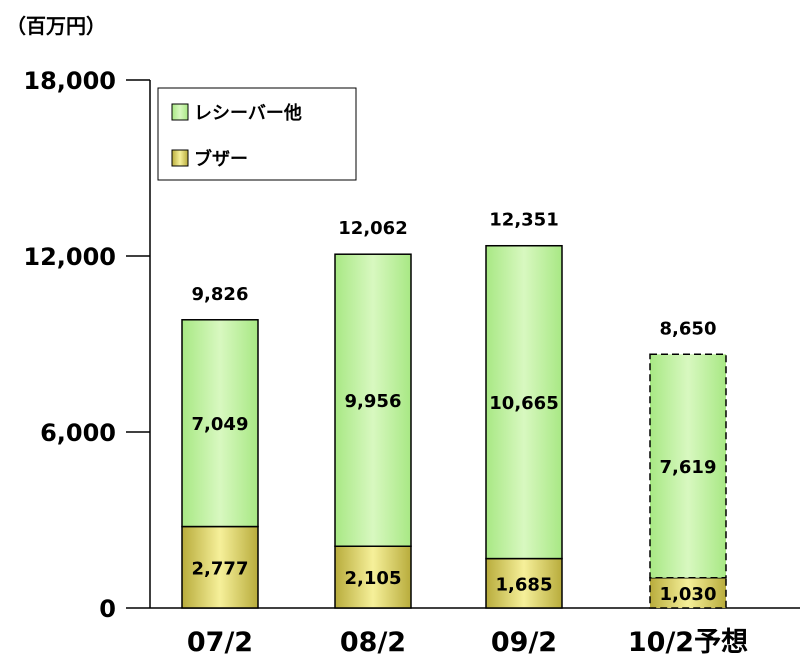 This screenshot has height=660, width=802. What do you see at coordinates (373, 642) in the screenshot?
I see `x-category-label: 08/2` at bounding box center [373, 642].